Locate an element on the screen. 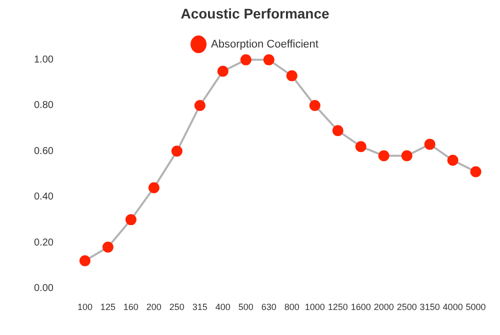 This screenshot has width=500, height=335. x-tick-label: 400 is located at coordinates (222, 307).